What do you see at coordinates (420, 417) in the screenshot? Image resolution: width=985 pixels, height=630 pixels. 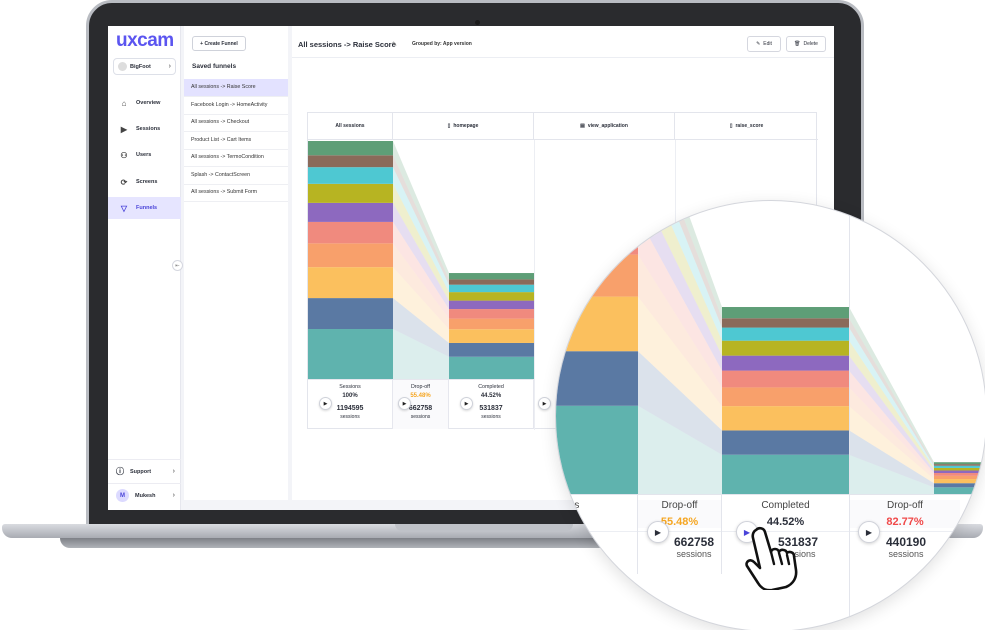 I see `stat-unit: sessions` at bounding box center [420, 417].